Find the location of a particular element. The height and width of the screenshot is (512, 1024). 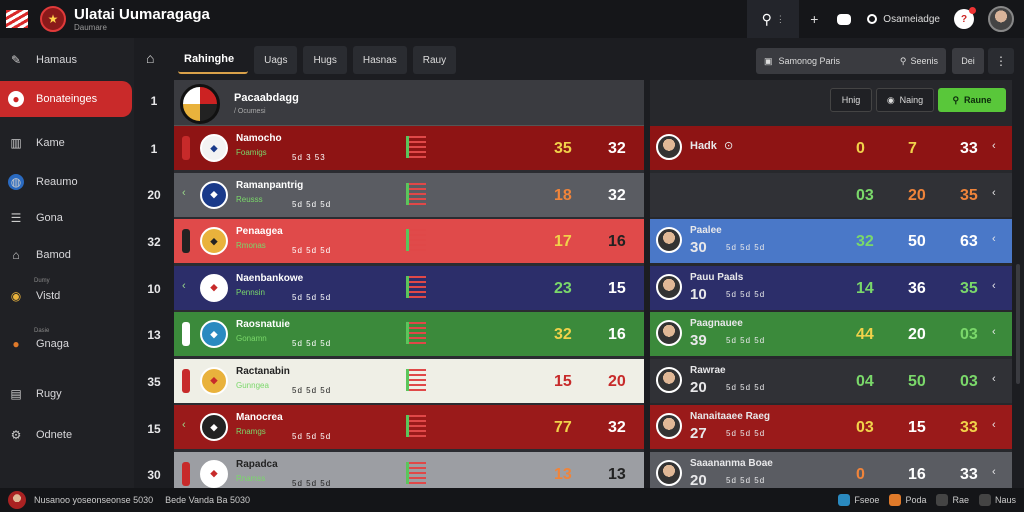

scrollbar is located at coordinates (1018, 324).